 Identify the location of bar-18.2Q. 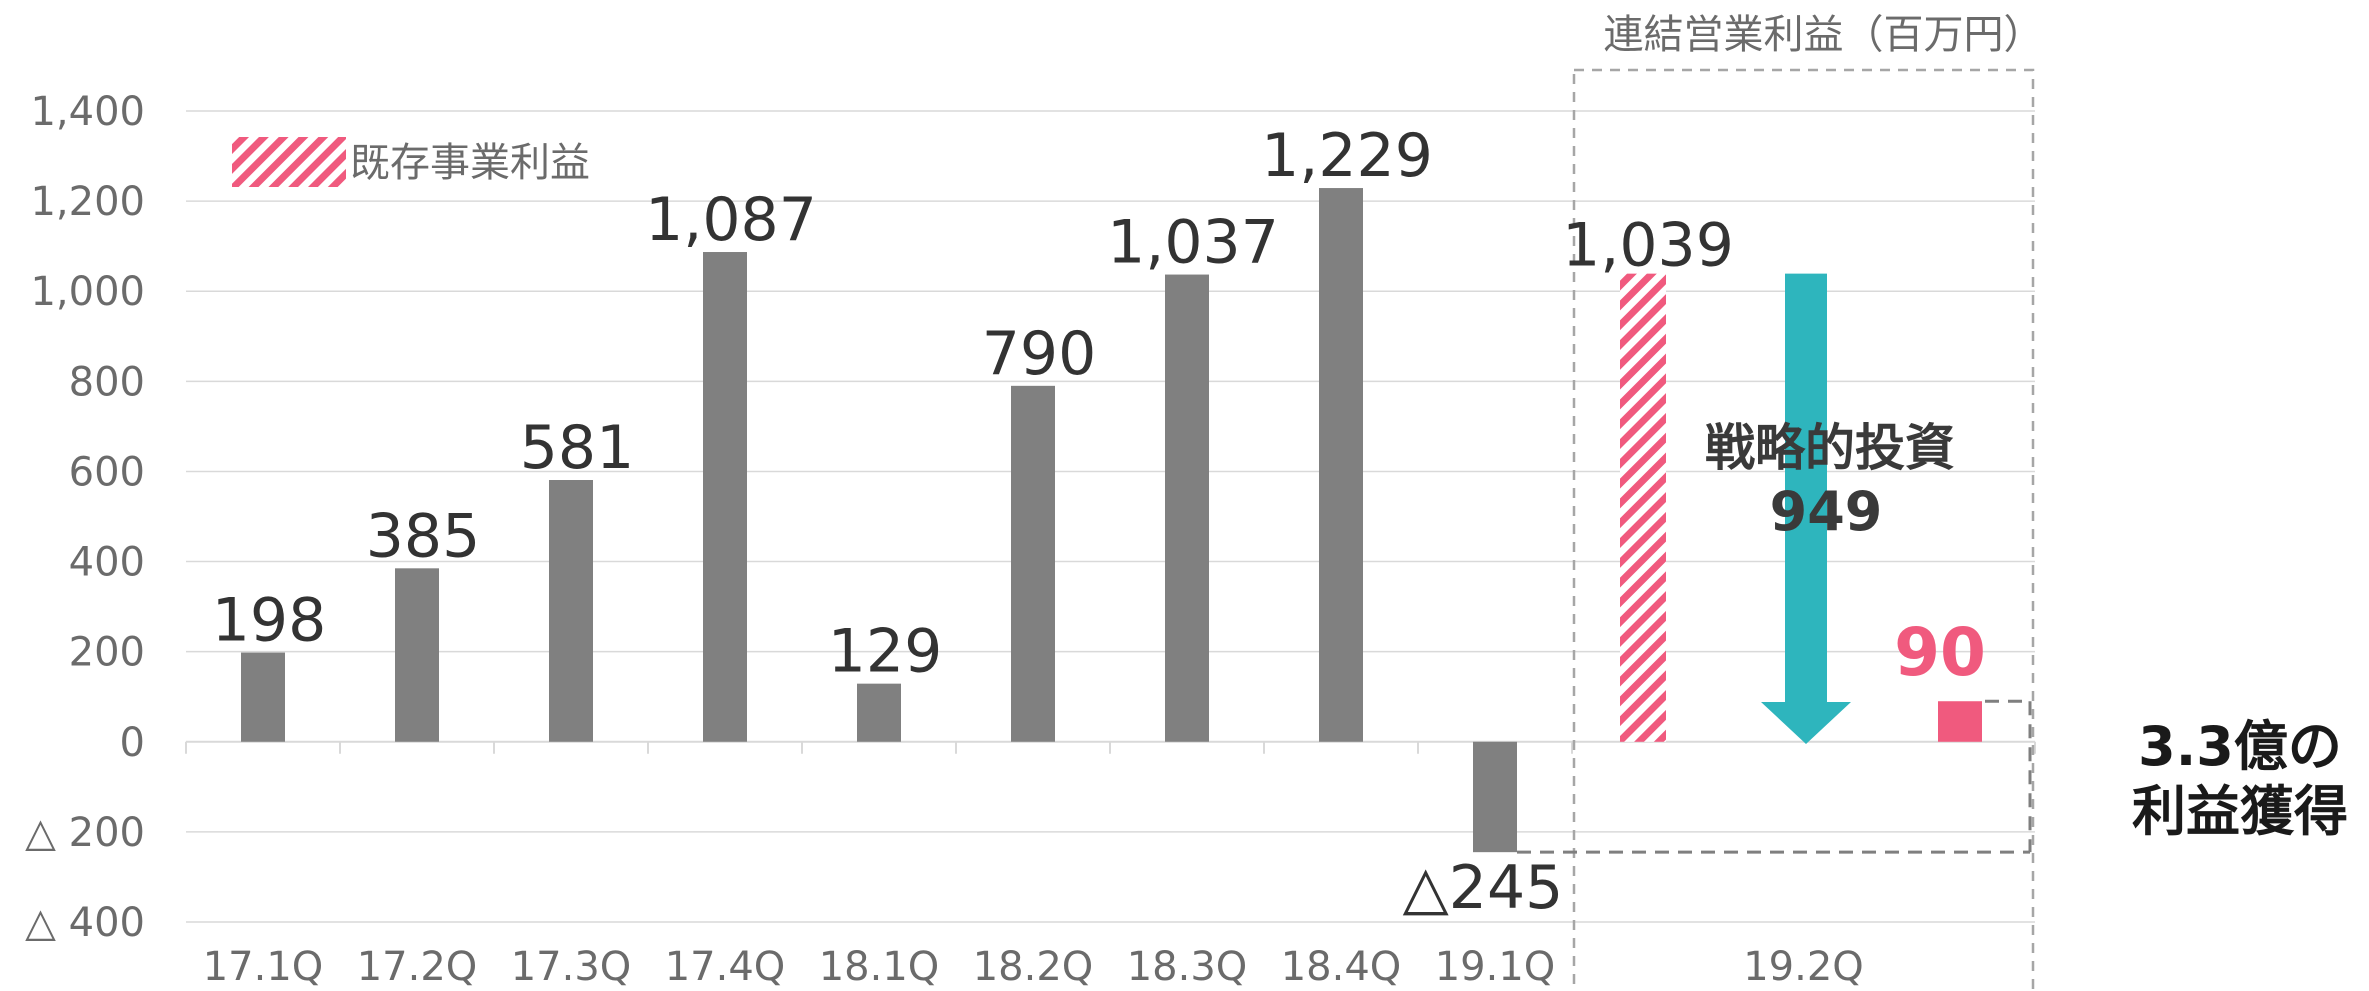
(1033, 563).